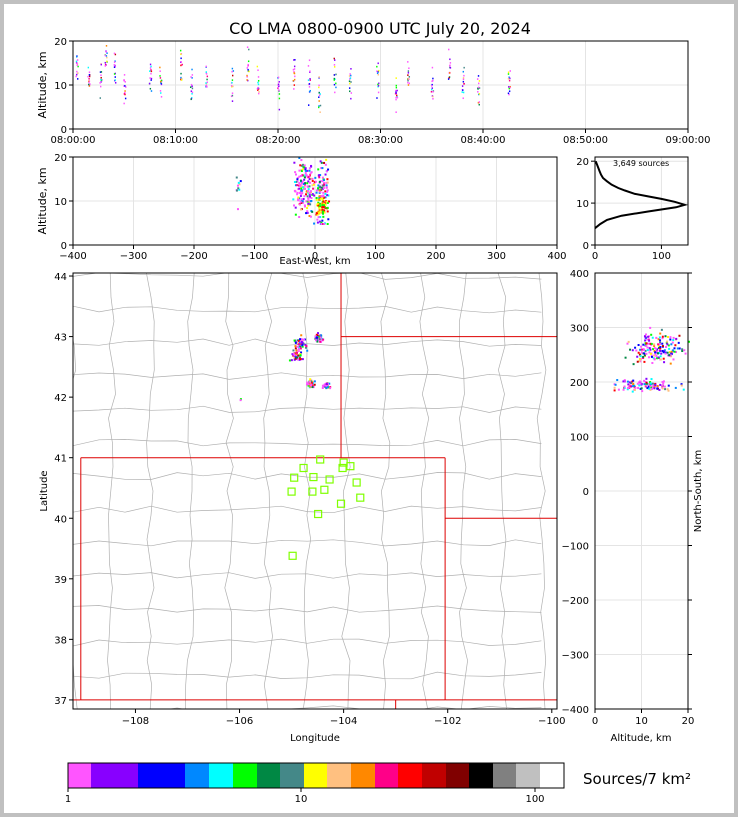  What do you see at coordinates (60, 338) in the screenshot?
I see `y-tick-label: 43` at bounding box center [60, 338].